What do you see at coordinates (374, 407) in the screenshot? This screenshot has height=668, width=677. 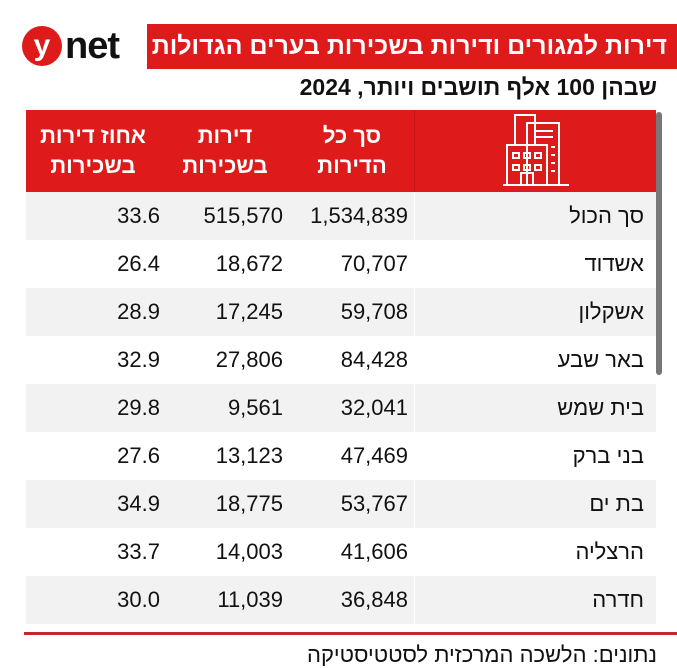 I see `cell-total: 32,041` at bounding box center [374, 407].